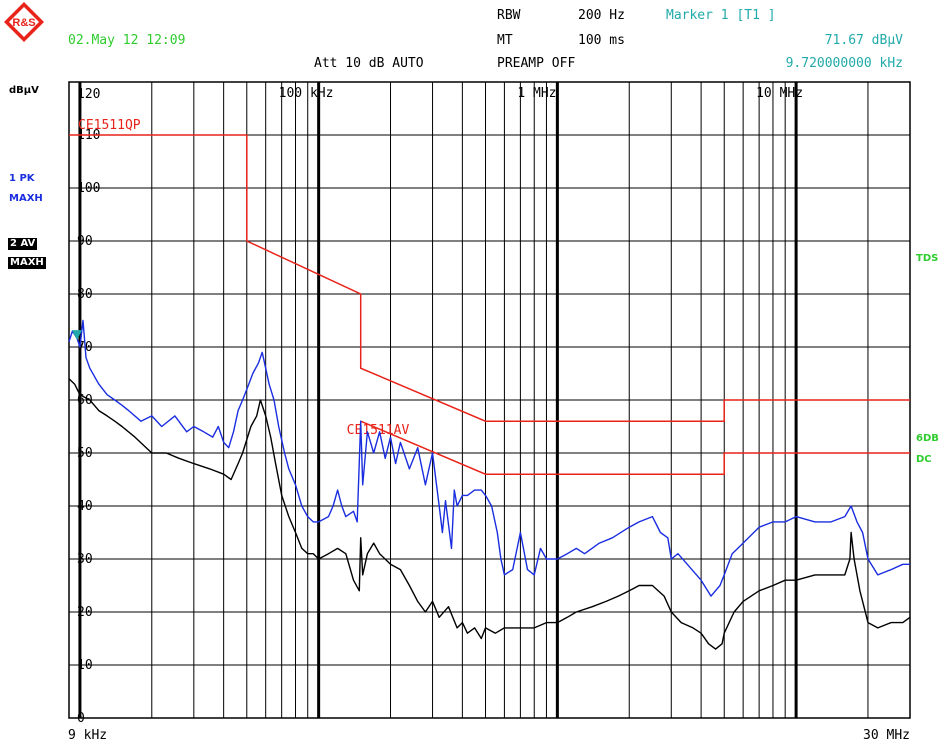 Image resolution: width=946 pixels, height=747 pixels. I want to click on x-tick-label: 1 MHz, so click(536, 93).